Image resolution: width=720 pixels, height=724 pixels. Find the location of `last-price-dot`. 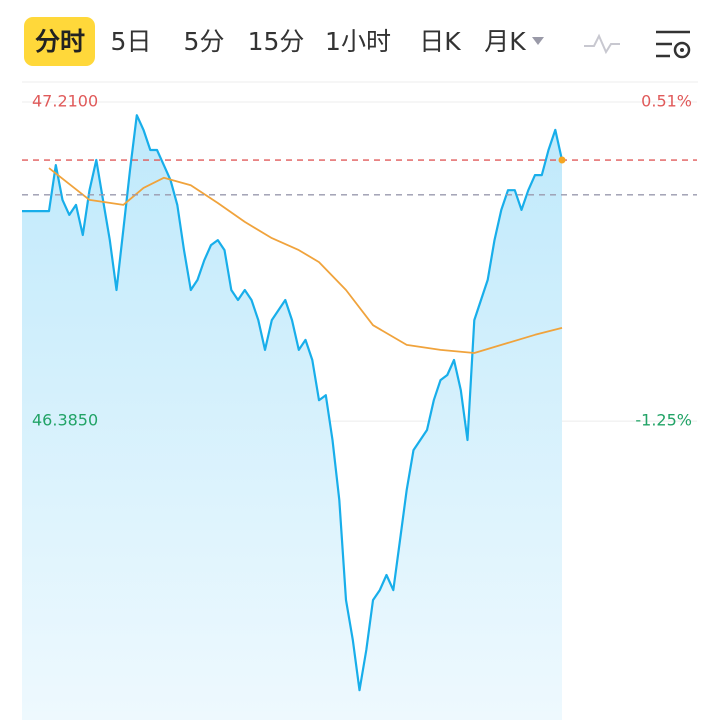

last-price-dot is located at coordinates (562, 160).